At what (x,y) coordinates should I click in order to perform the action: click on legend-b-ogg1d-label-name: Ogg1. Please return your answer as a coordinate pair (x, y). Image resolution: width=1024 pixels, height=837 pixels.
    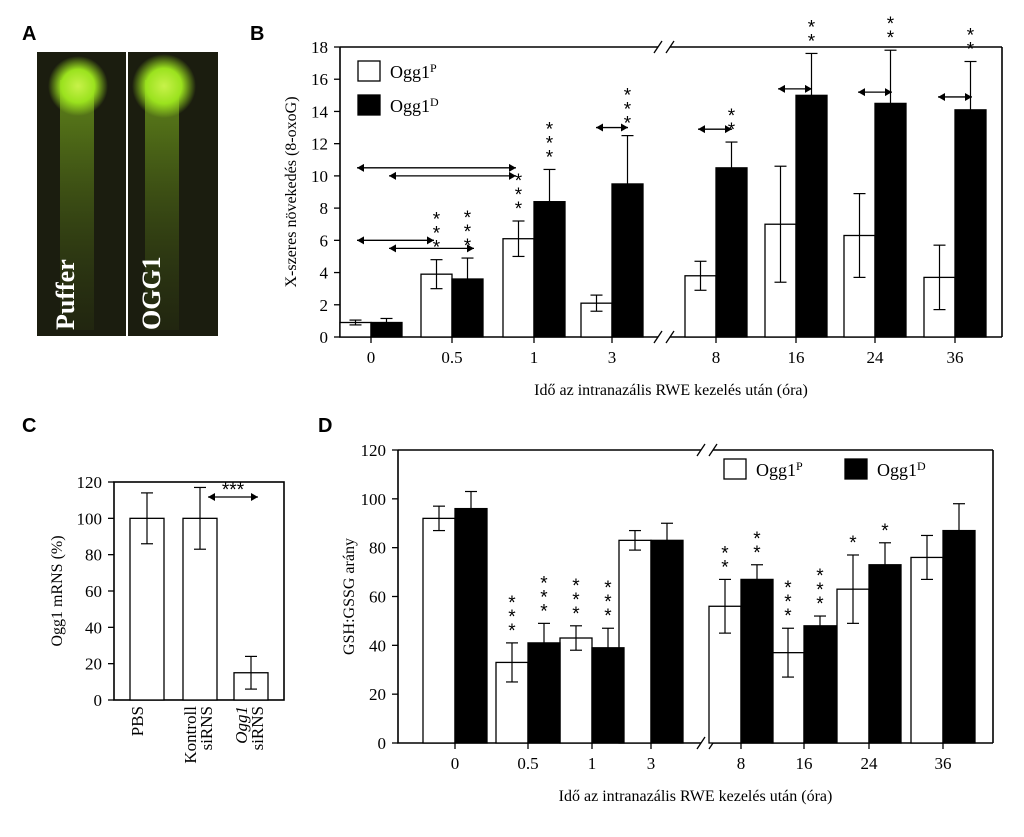
    Looking at the image, I should click on (410, 106).